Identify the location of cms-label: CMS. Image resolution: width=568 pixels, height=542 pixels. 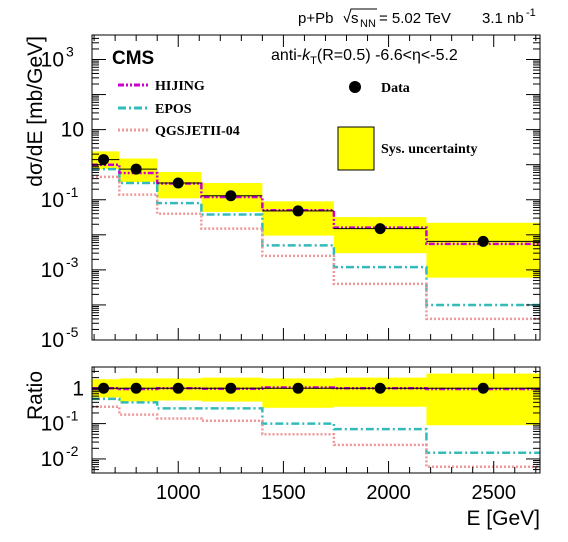
(133, 58).